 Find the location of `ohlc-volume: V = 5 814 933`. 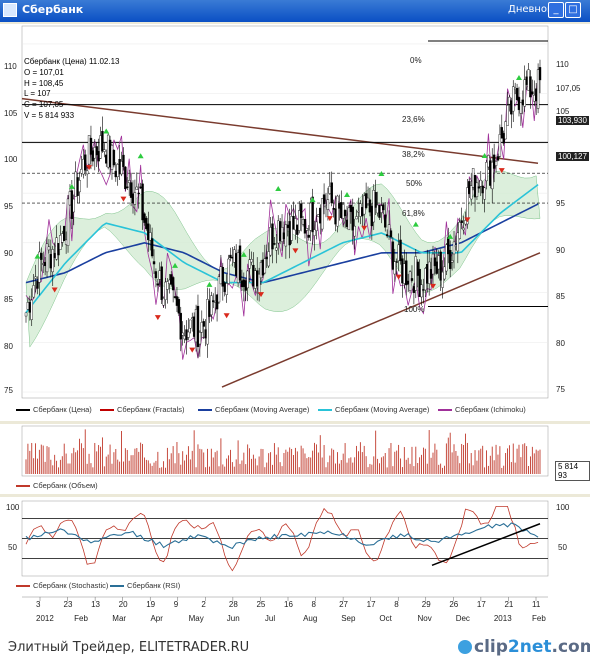

ohlc-volume: V = 5 814 933 is located at coordinates (49, 115).